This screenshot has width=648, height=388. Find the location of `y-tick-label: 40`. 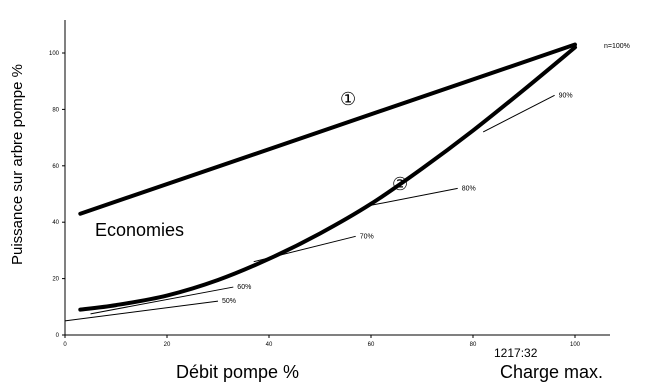

y-tick-label: 40 is located at coordinates (55, 223).